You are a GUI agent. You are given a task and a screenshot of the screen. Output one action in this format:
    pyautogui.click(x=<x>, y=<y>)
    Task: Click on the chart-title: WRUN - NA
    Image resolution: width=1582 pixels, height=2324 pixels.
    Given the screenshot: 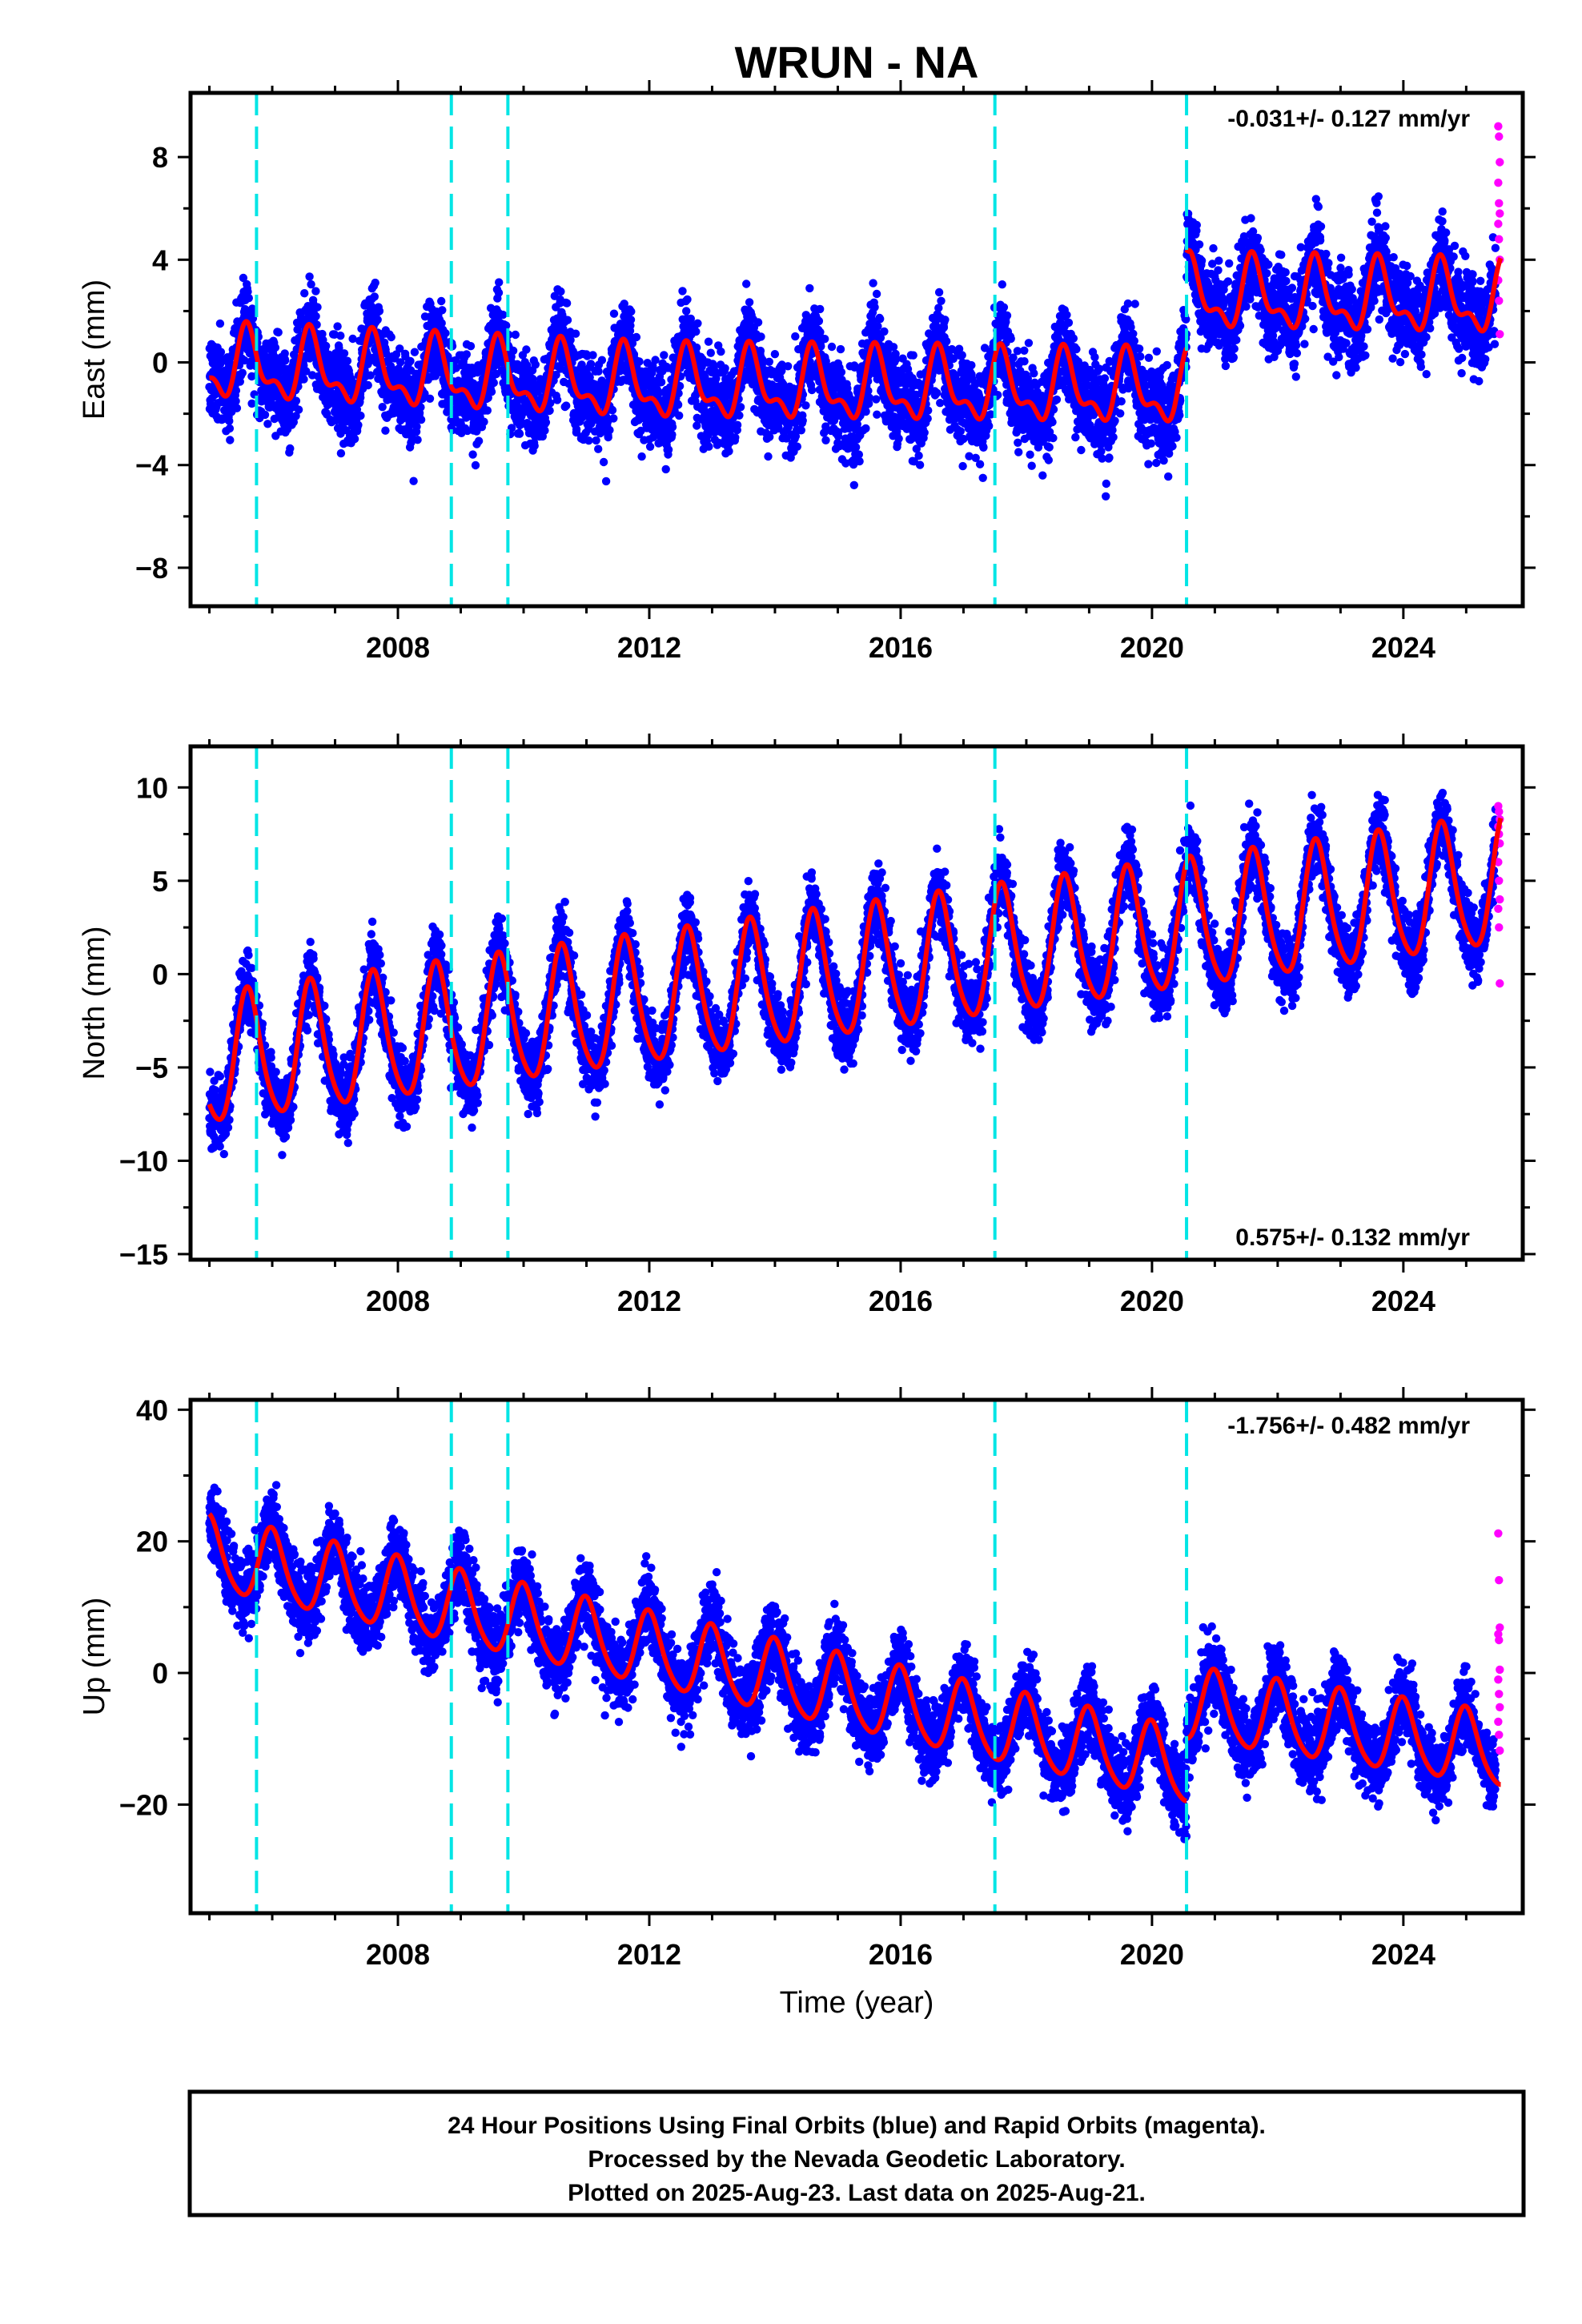 What is the action you would take?
    pyautogui.click(x=857, y=62)
    